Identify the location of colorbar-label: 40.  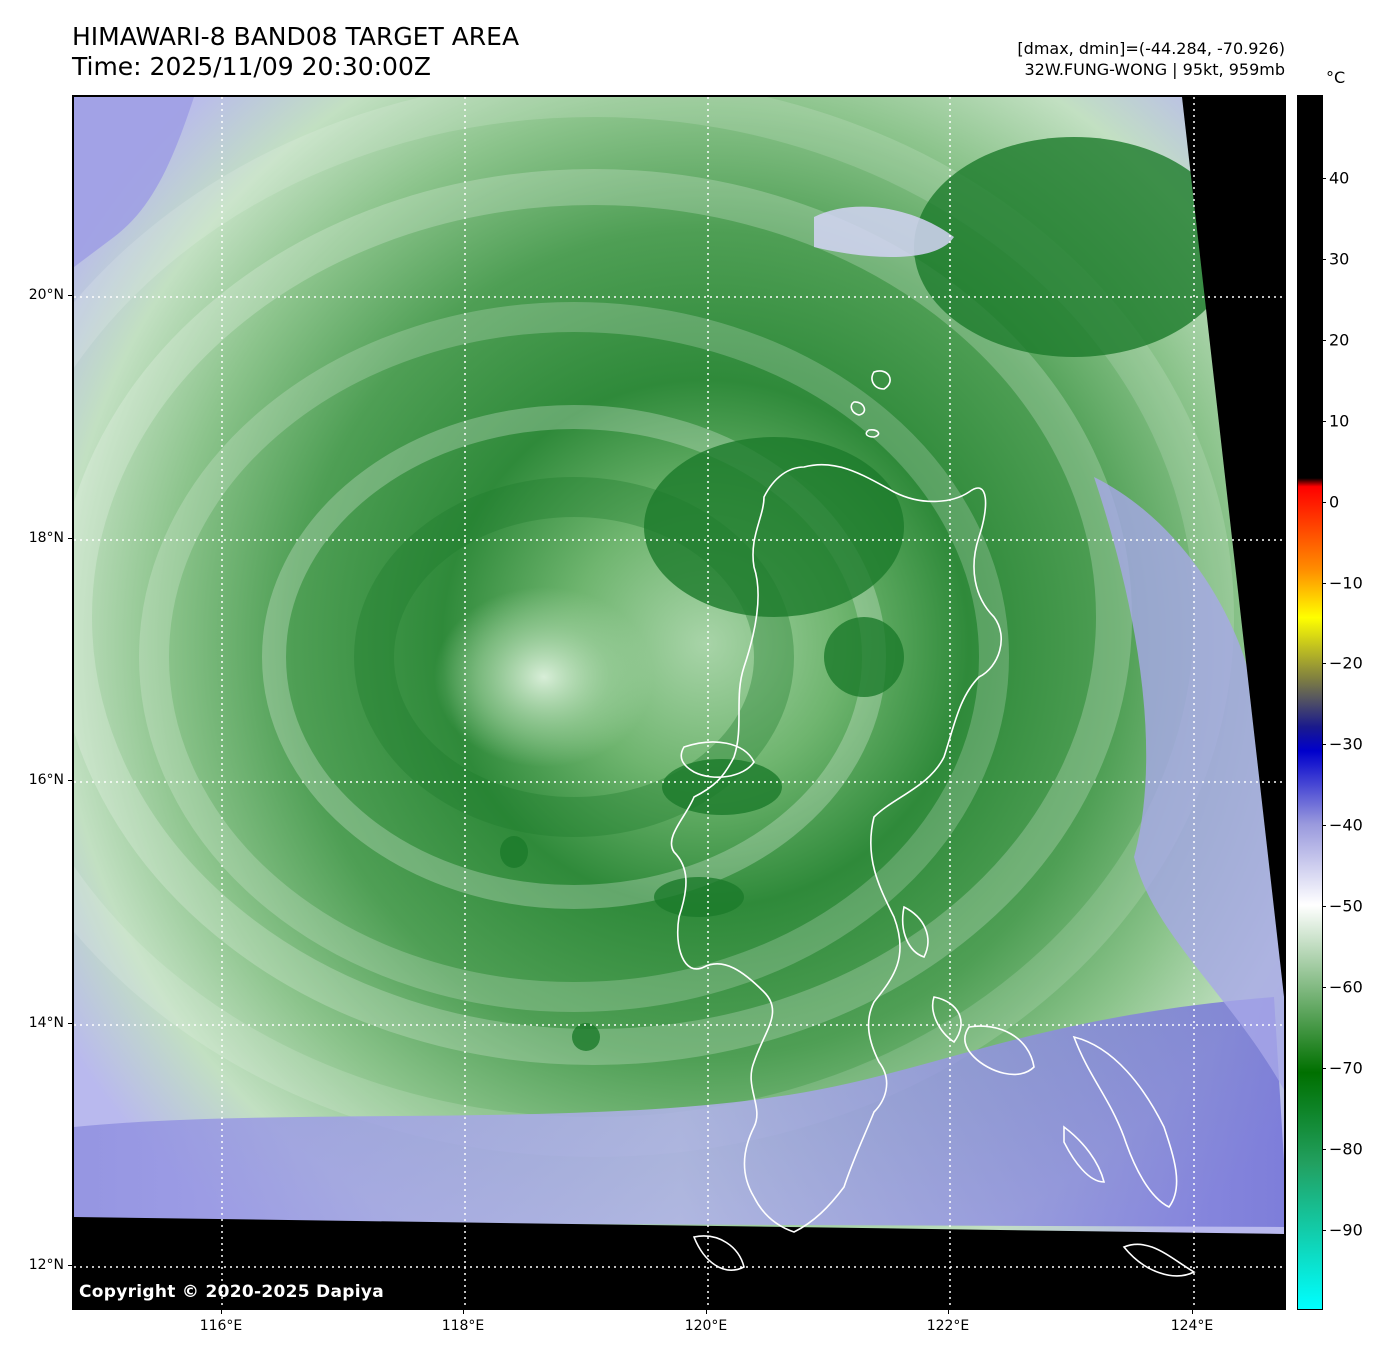
(1339, 178).